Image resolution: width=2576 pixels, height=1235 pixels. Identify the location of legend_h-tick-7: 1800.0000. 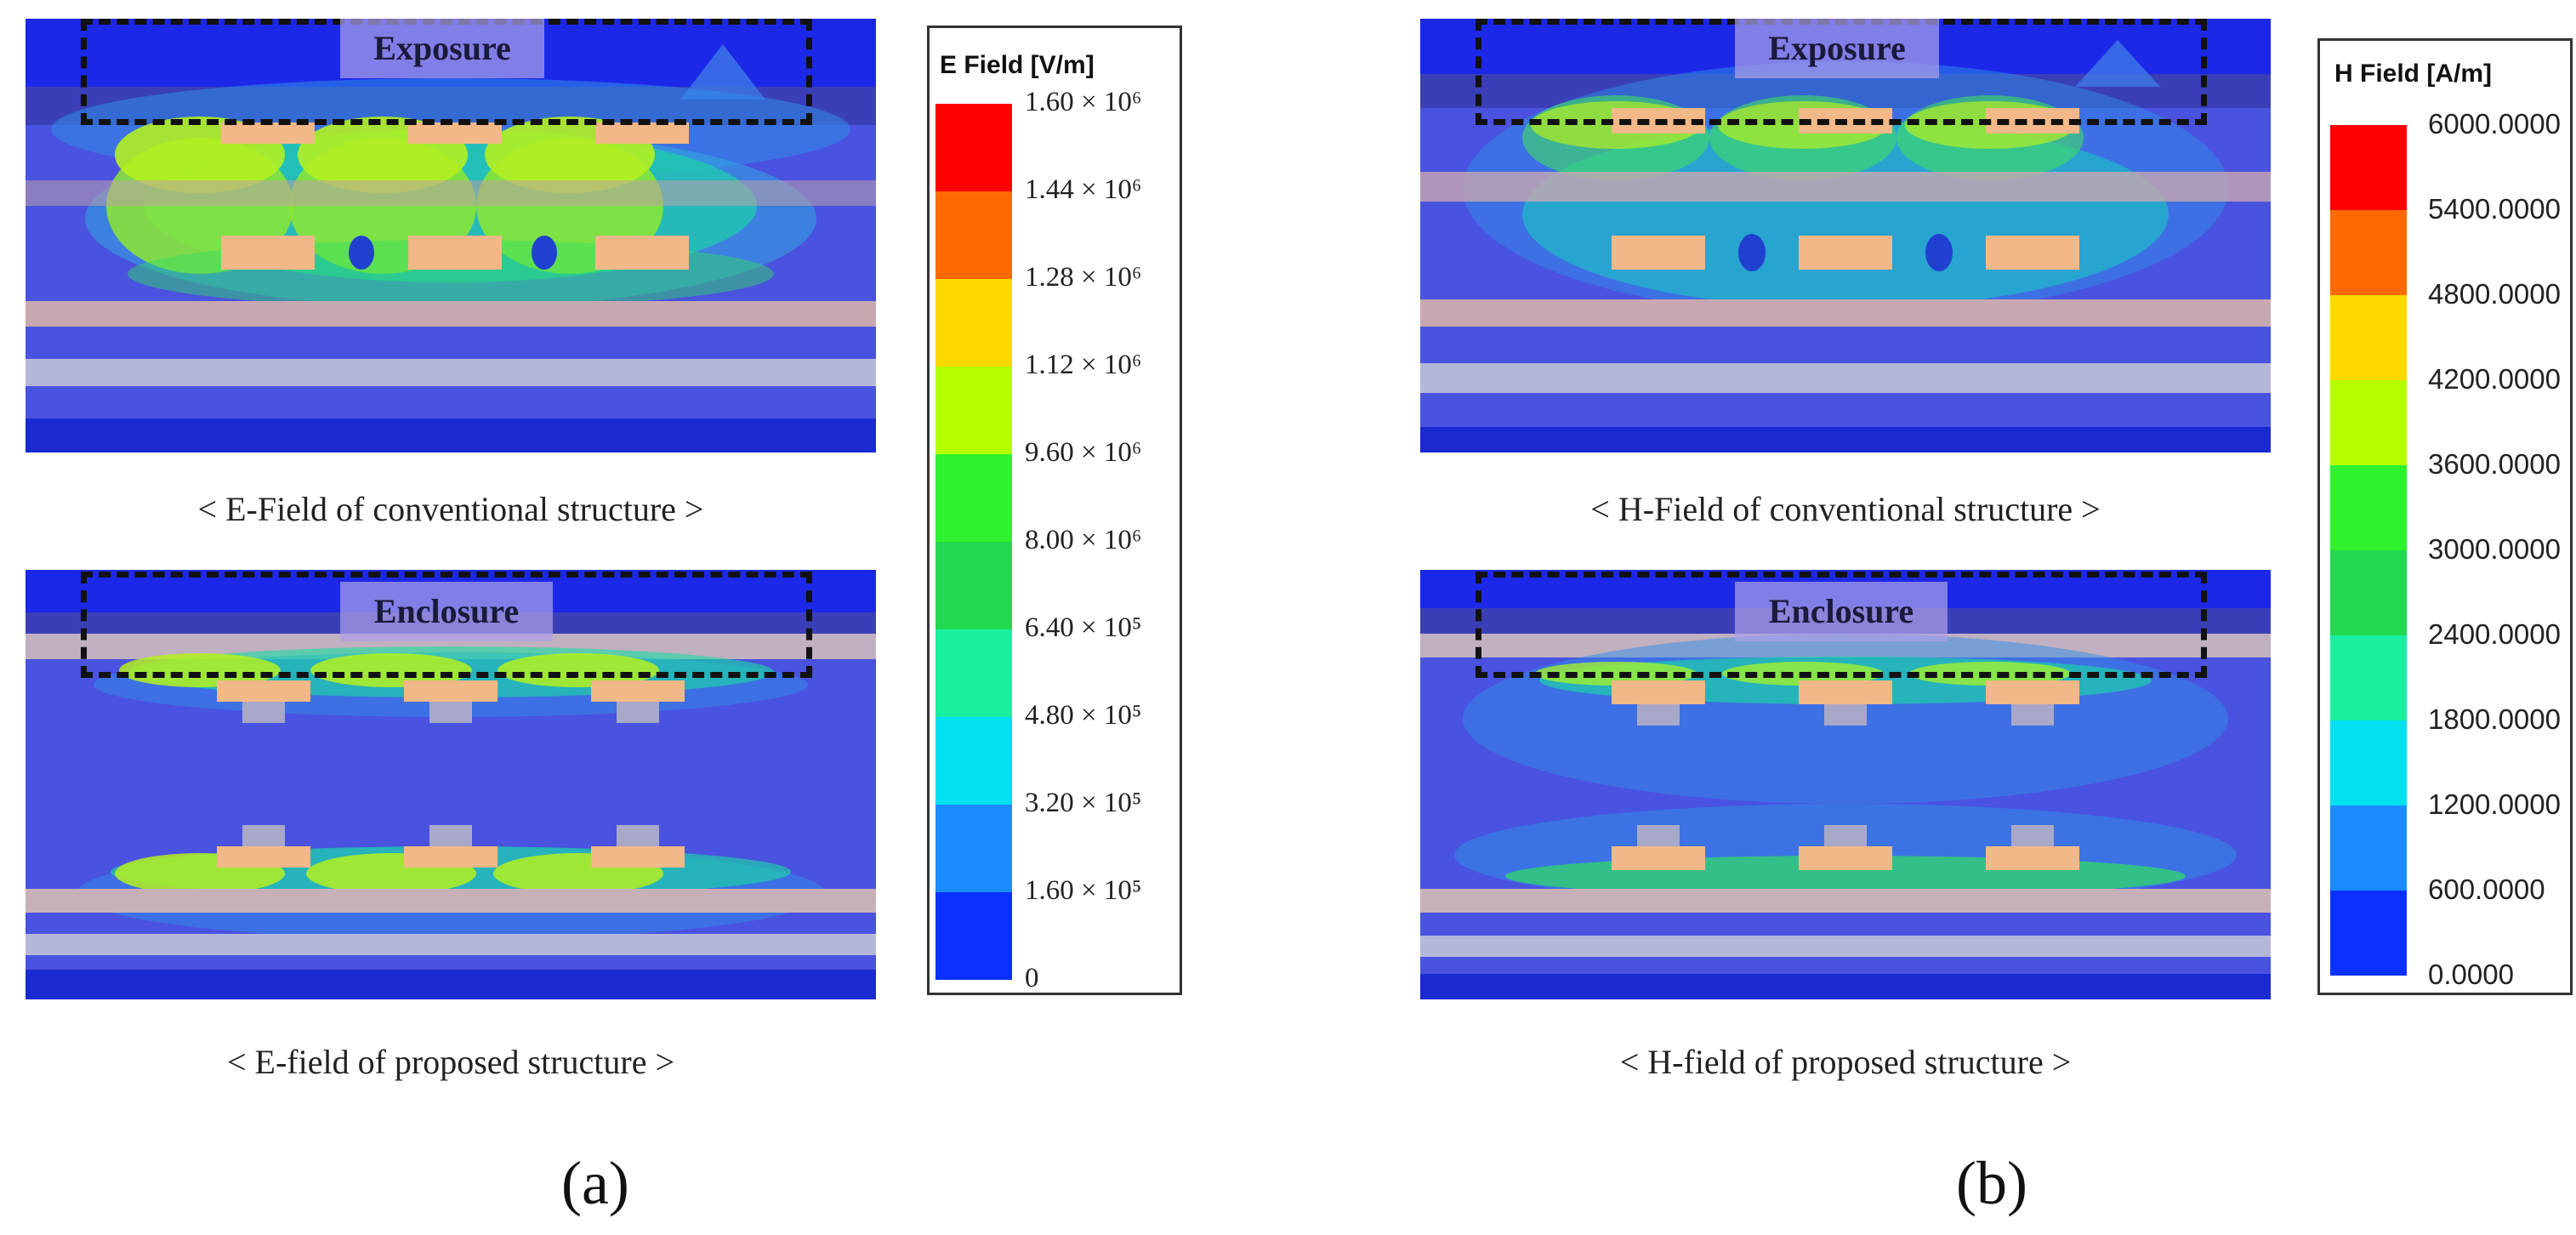
(2494, 719).